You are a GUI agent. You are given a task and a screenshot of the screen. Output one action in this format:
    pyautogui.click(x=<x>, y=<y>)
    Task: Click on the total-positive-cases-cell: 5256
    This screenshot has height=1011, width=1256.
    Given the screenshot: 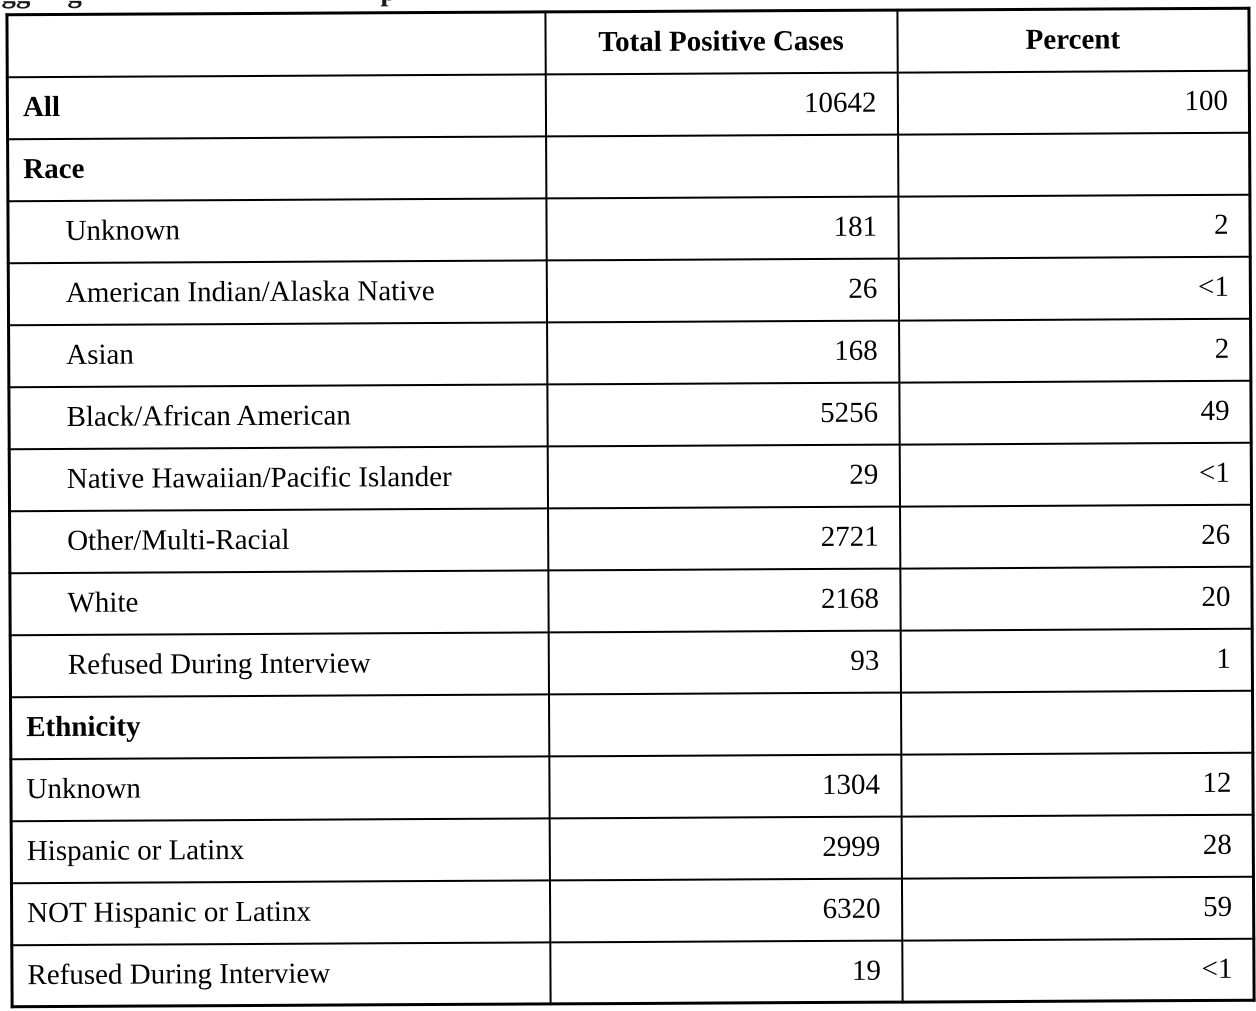 What is the action you would take?
    pyautogui.click(x=723, y=414)
    